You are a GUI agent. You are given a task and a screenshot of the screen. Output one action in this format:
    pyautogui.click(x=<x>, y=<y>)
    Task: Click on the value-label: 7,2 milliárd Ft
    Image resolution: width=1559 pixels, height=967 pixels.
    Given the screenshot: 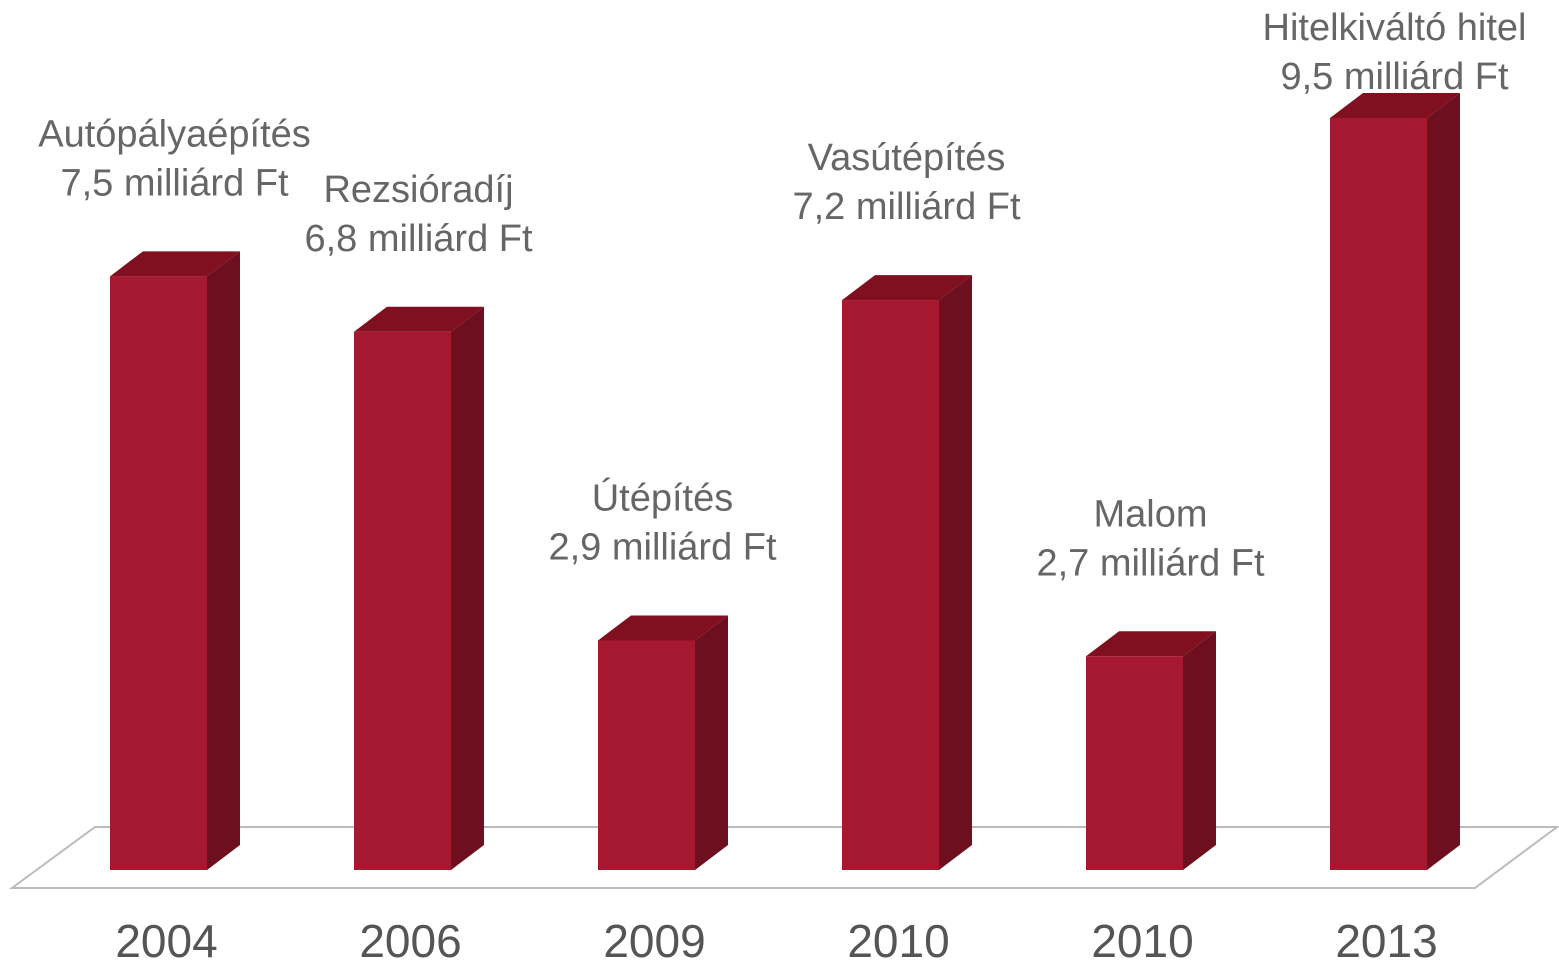 What is the action you would take?
    pyautogui.click(x=906, y=207)
    